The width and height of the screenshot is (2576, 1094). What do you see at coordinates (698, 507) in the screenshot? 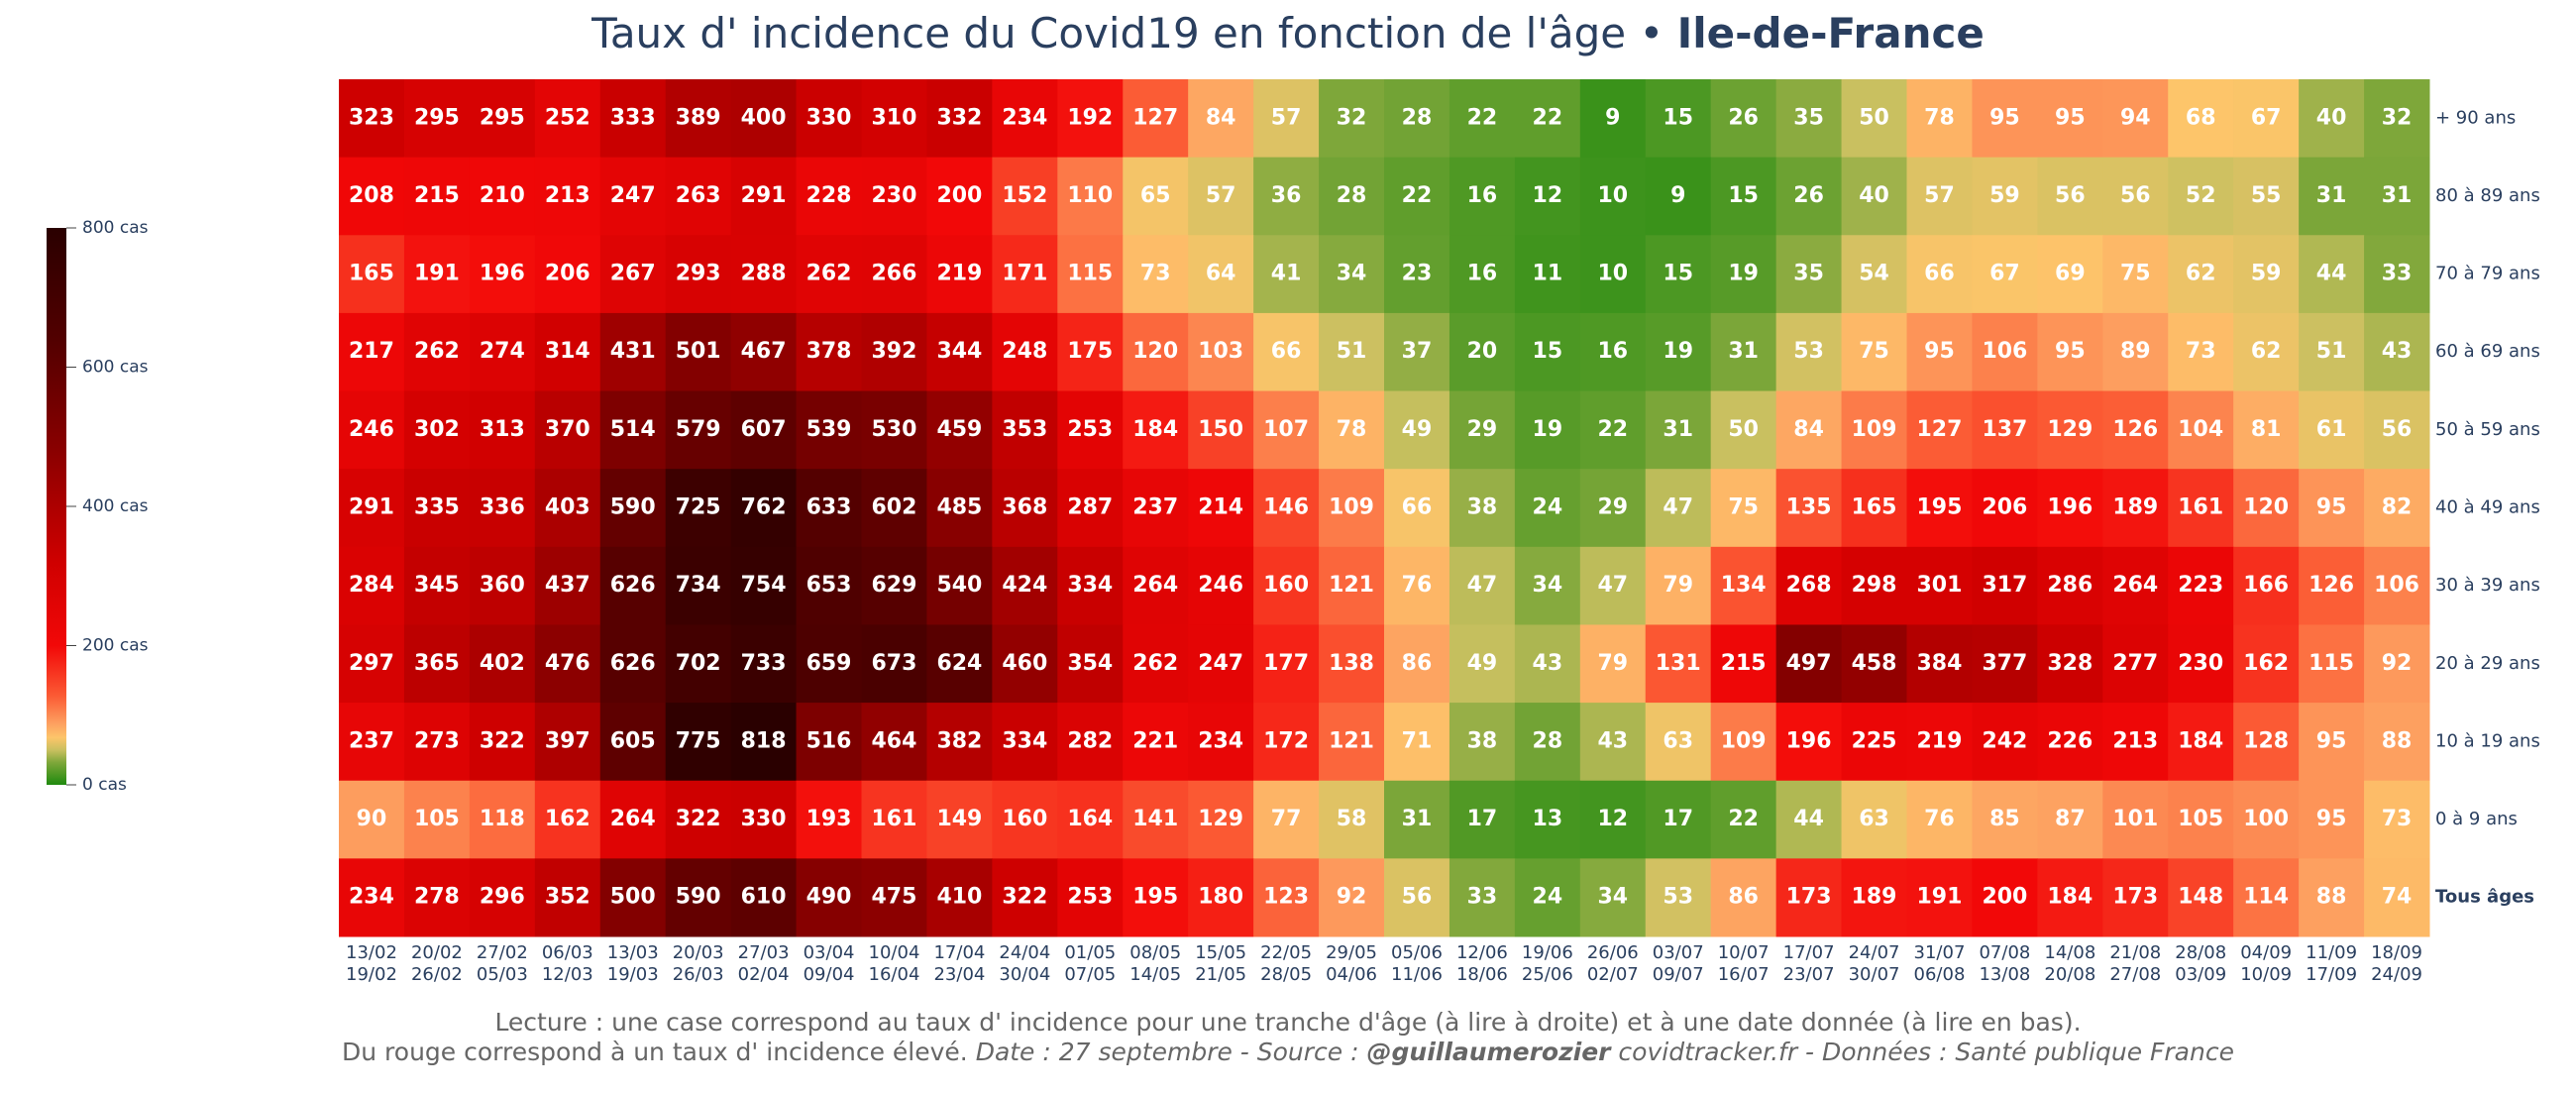
I see `cell-label: 725` at bounding box center [698, 507].